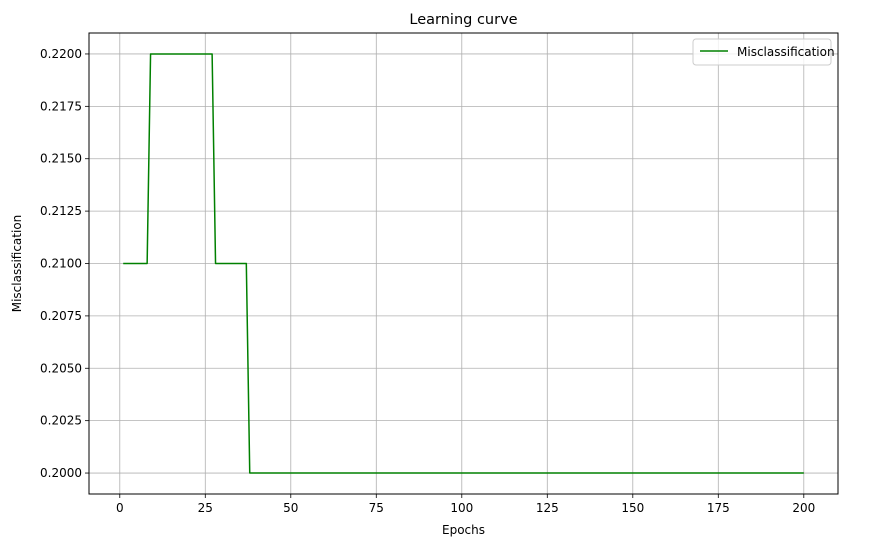 This screenshot has height=547, width=872. Describe the element at coordinates (61, 368) in the screenshot. I see `y-tick-label: 0.2050` at that location.